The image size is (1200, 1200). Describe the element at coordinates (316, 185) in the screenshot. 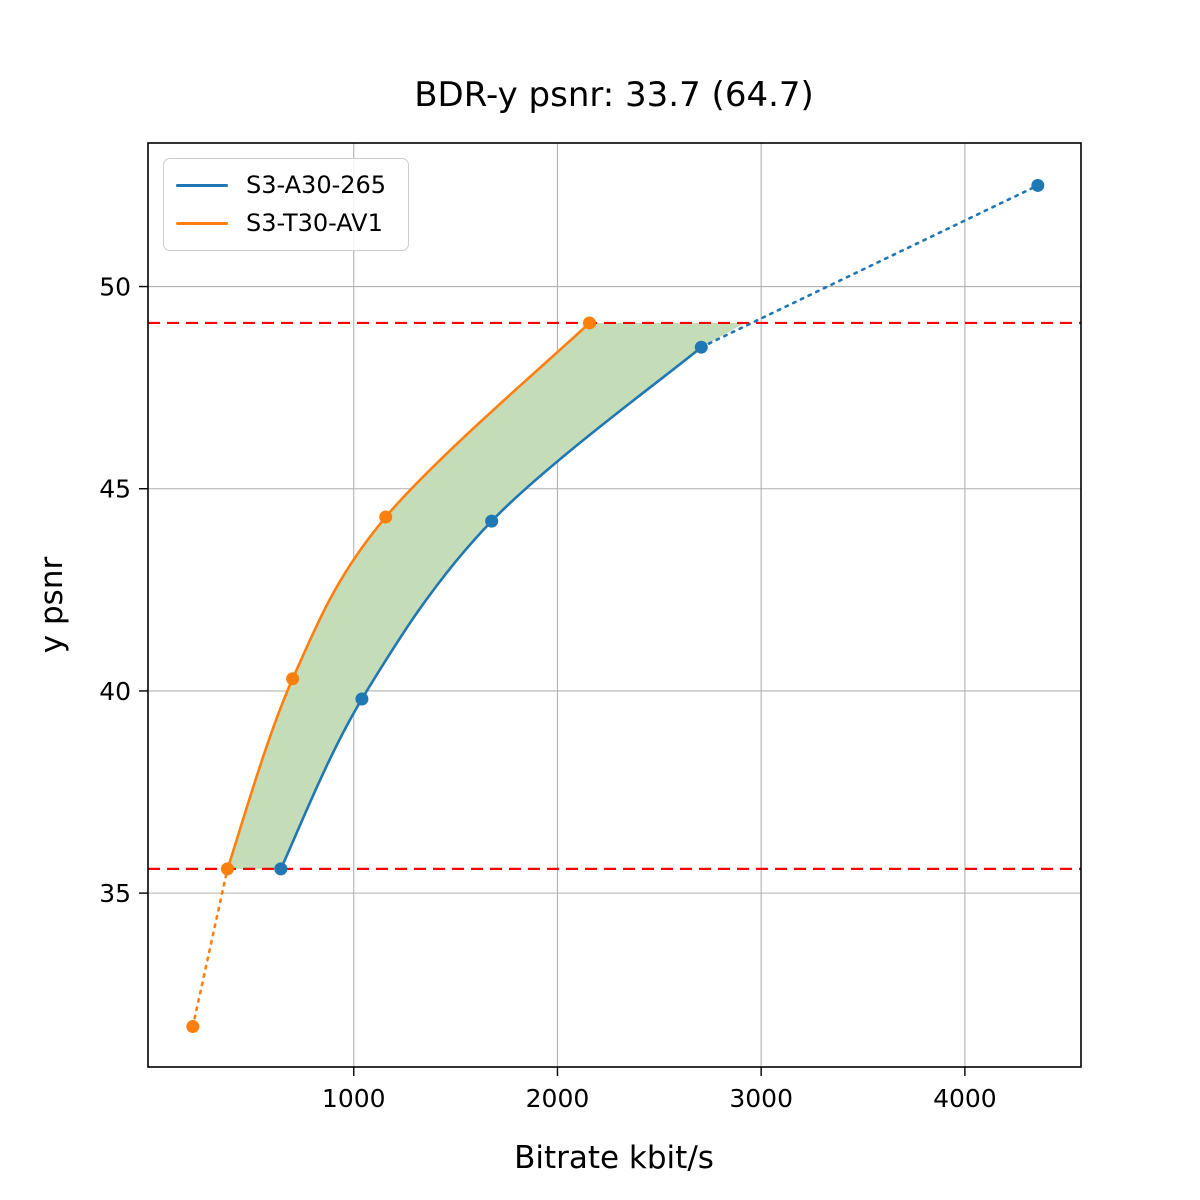

I see `legend-label-series-1: S3-A30-265` at that location.